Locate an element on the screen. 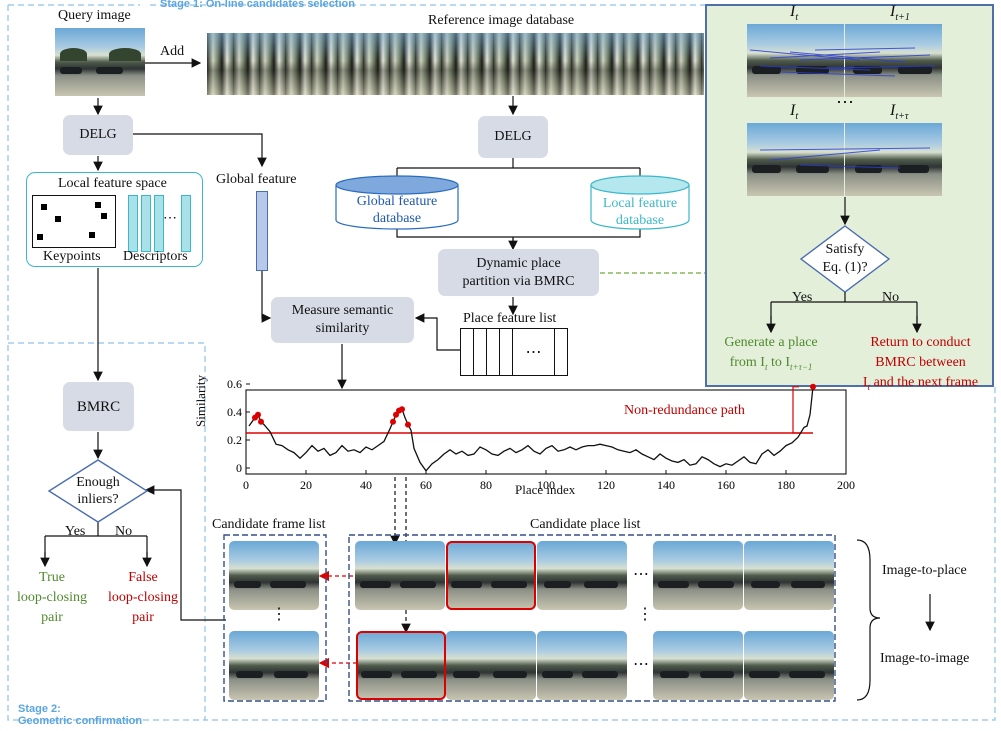 Image resolution: width=1001 pixels, height=731 pixels. delg-left-box: DELG is located at coordinates (98, 135).